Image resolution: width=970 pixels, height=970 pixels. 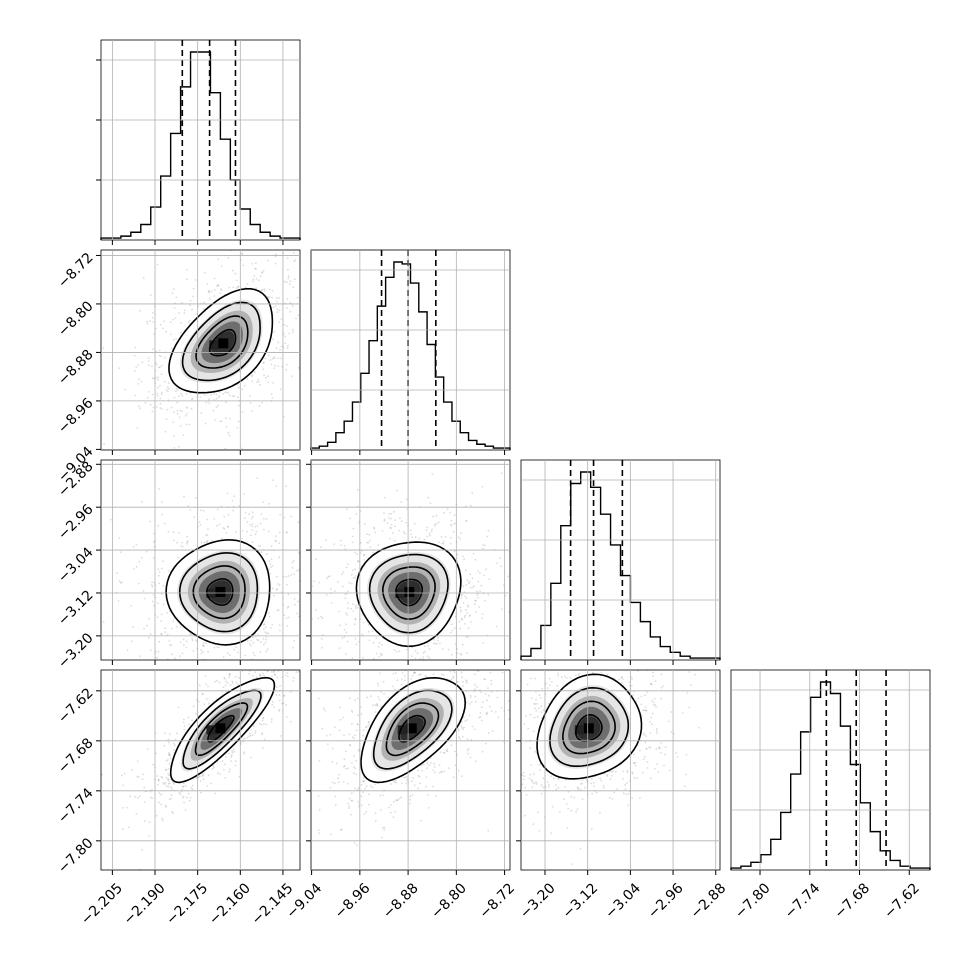 I want to click on density-contour, so click(x=409, y=592).